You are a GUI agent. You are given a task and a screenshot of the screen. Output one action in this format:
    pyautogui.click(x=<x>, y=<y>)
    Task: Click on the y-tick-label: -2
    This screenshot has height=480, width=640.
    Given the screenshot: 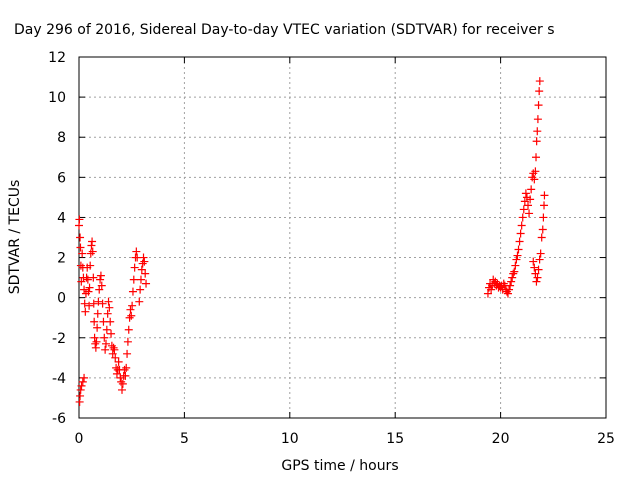 What is the action you would take?
    pyautogui.click(x=59, y=339)
    